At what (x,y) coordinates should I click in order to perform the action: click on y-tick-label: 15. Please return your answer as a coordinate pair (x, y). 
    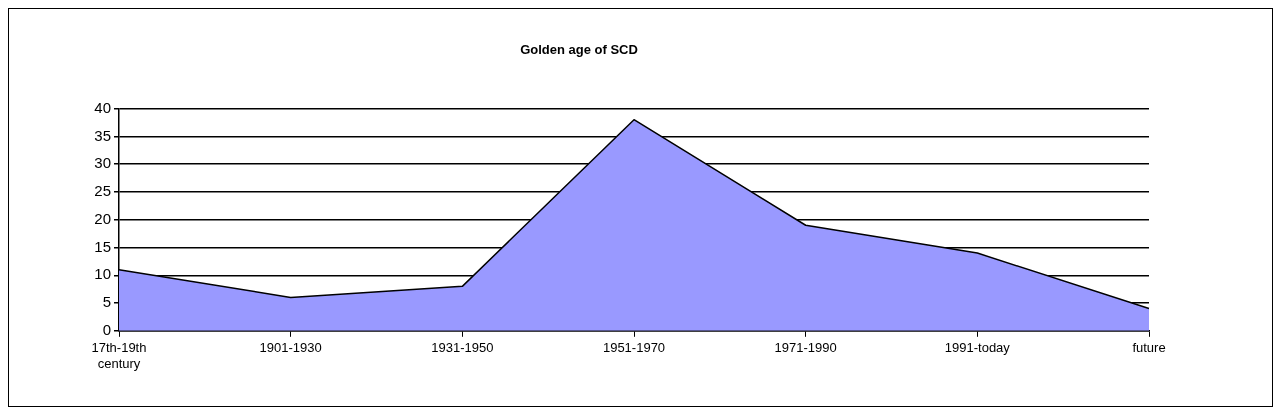
    Looking at the image, I should click on (102, 246).